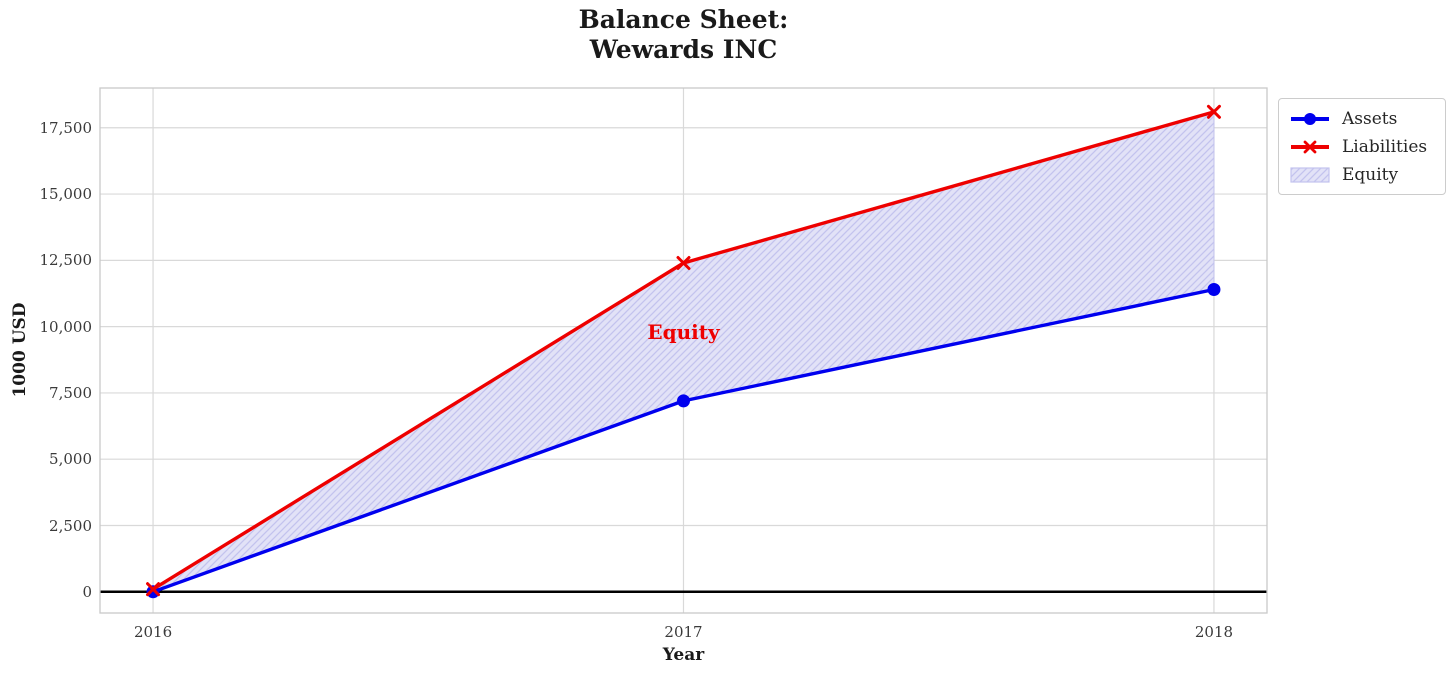  I want to click on legend-item-assets: Assets, so click(1362, 118).